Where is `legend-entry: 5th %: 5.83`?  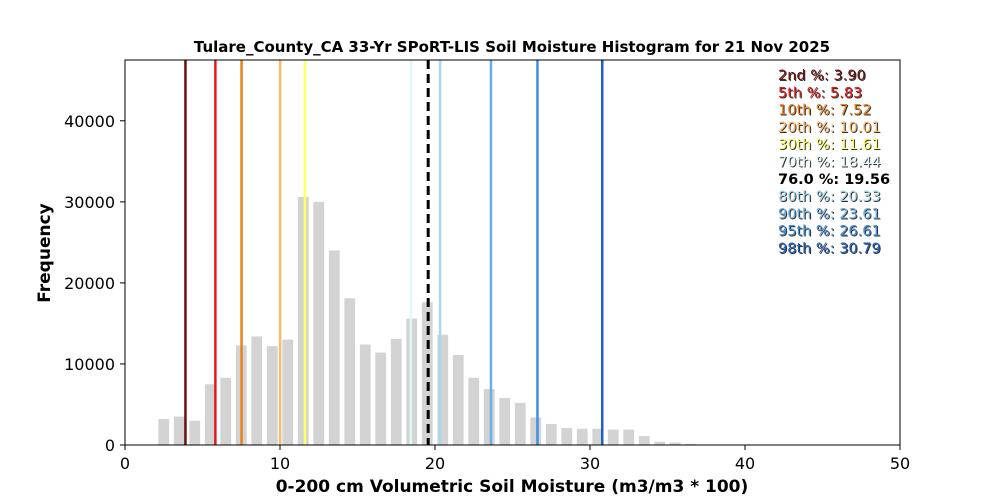
legend-entry: 5th %: 5.83 is located at coordinates (820, 93).